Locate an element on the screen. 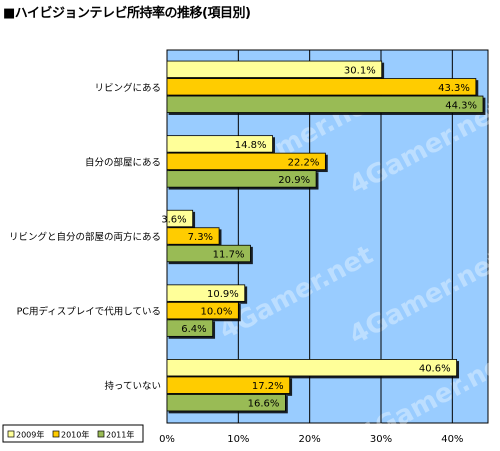 The height and width of the screenshot is (451, 500). legend: 2009年 2010年 2011年 is located at coordinates (73, 433).